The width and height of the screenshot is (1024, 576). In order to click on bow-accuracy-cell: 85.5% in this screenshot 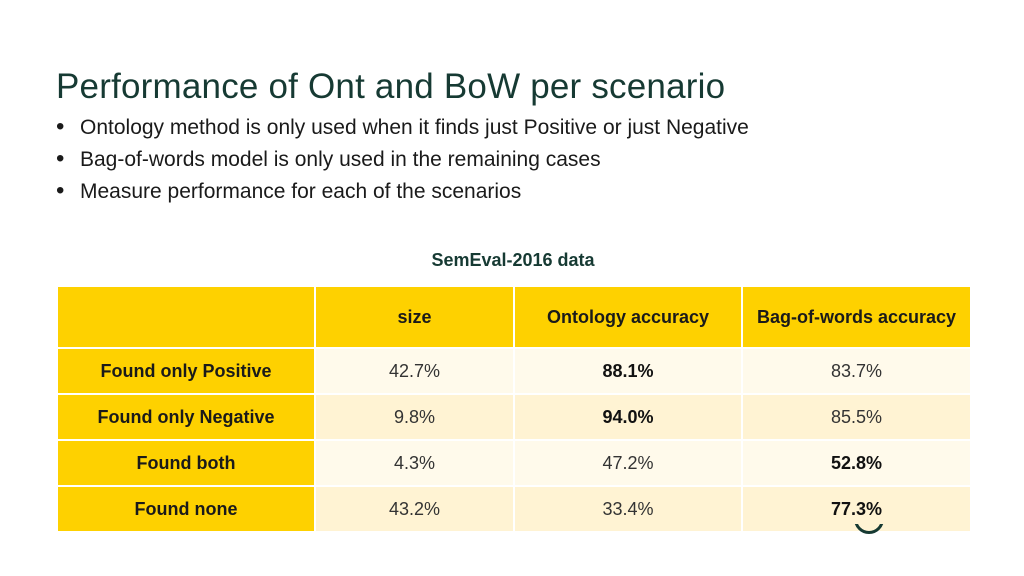, I will do `click(856, 417)`.